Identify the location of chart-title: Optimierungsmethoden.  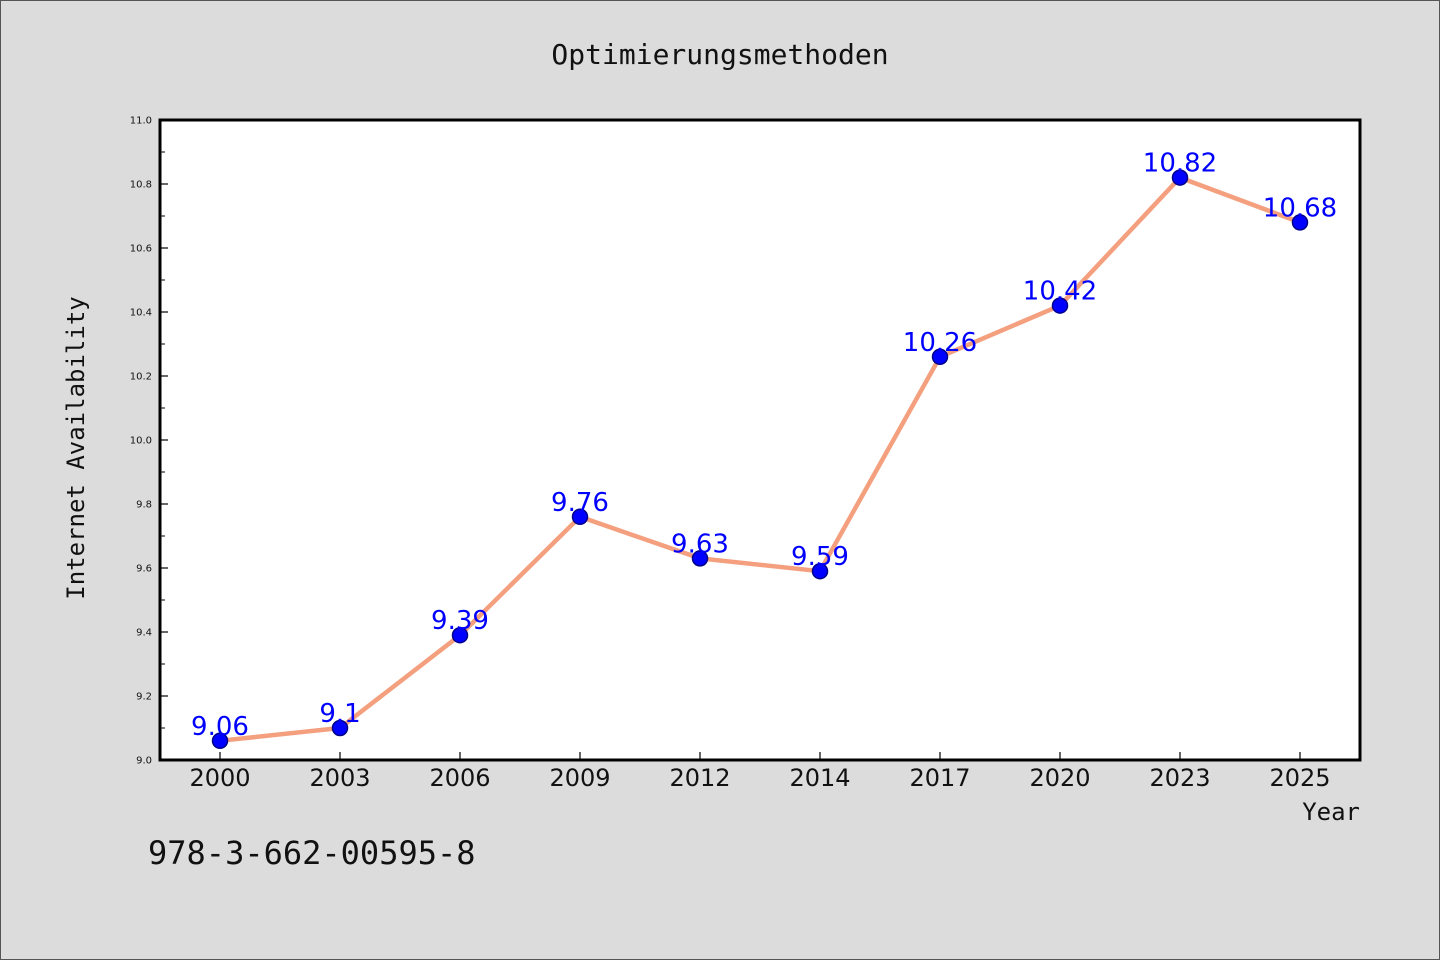
(719, 54).